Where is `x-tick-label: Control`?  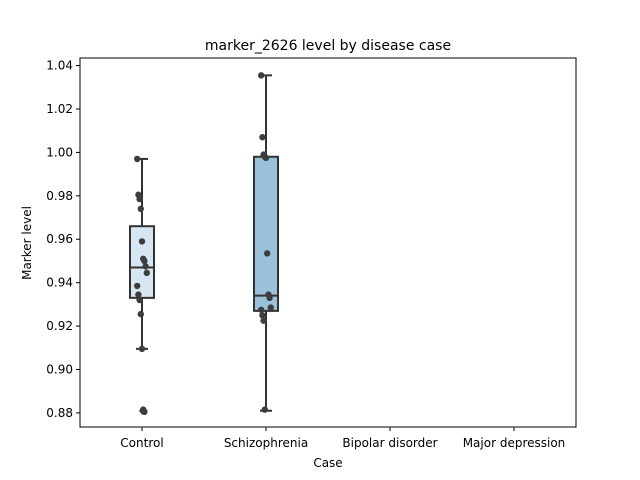 x-tick-label: Control is located at coordinates (141, 443).